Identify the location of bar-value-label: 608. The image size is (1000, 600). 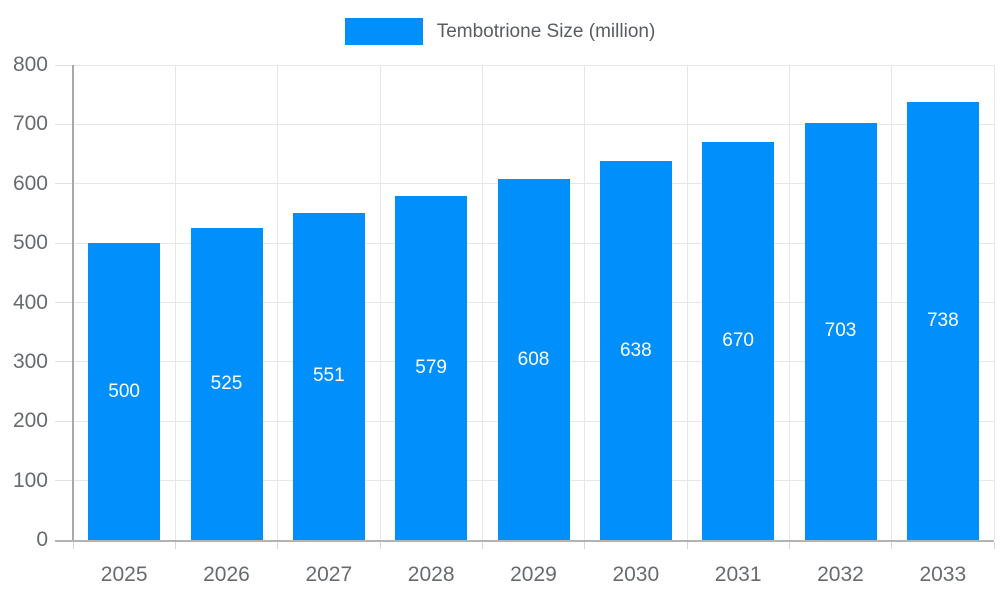
(533, 359).